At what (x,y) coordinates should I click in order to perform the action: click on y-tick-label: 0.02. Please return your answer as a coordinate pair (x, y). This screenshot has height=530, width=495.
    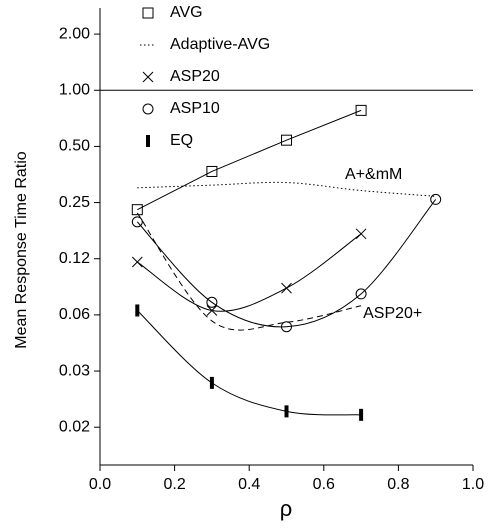
    Looking at the image, I should click on (74, 426).